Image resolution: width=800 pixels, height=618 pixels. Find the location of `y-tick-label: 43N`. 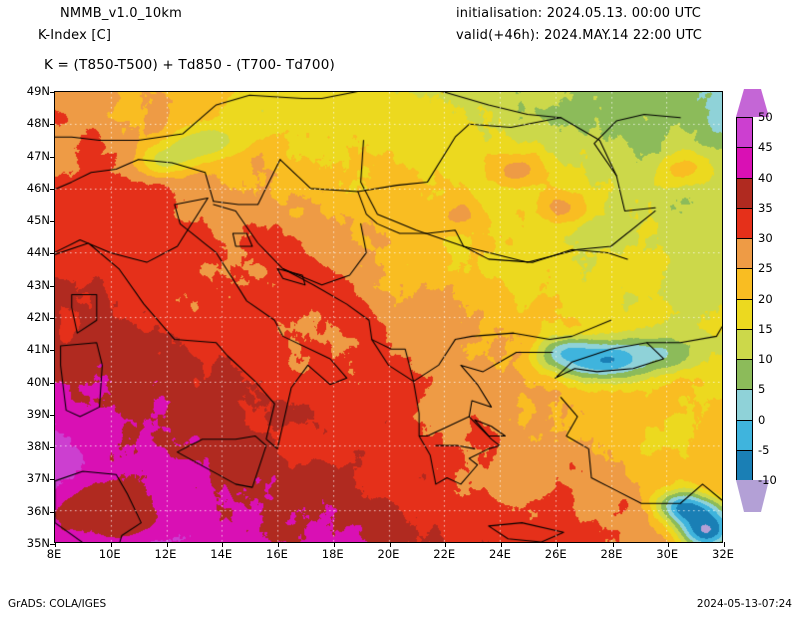

y-tick-label: 43N is located at coordinates (38, 284).